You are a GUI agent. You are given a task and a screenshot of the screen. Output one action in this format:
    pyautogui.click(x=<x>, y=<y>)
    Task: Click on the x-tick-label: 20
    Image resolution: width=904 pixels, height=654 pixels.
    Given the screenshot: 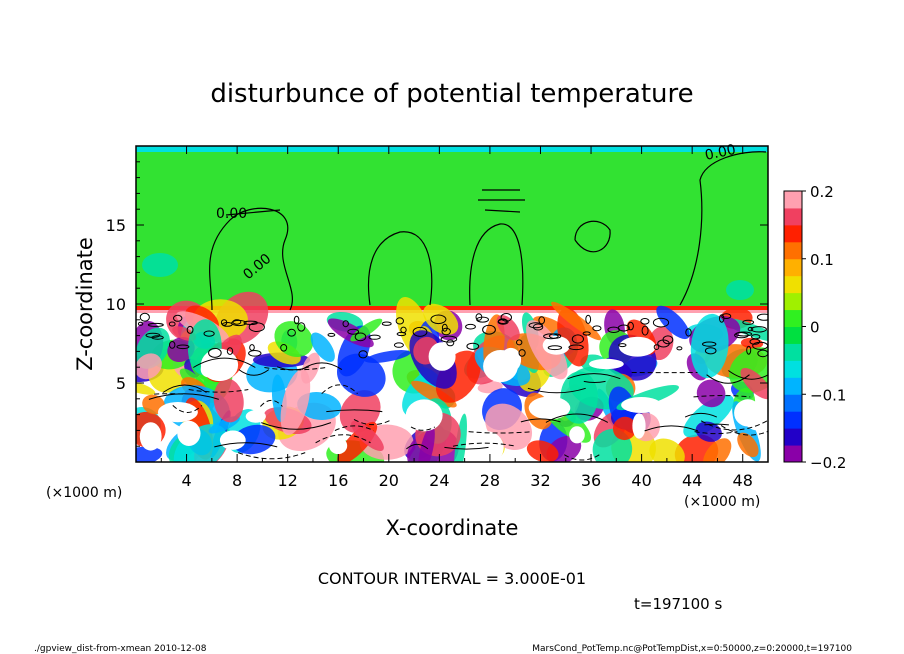 What is the action you would take?
    pyautogui.click(x=389, y=480)
    